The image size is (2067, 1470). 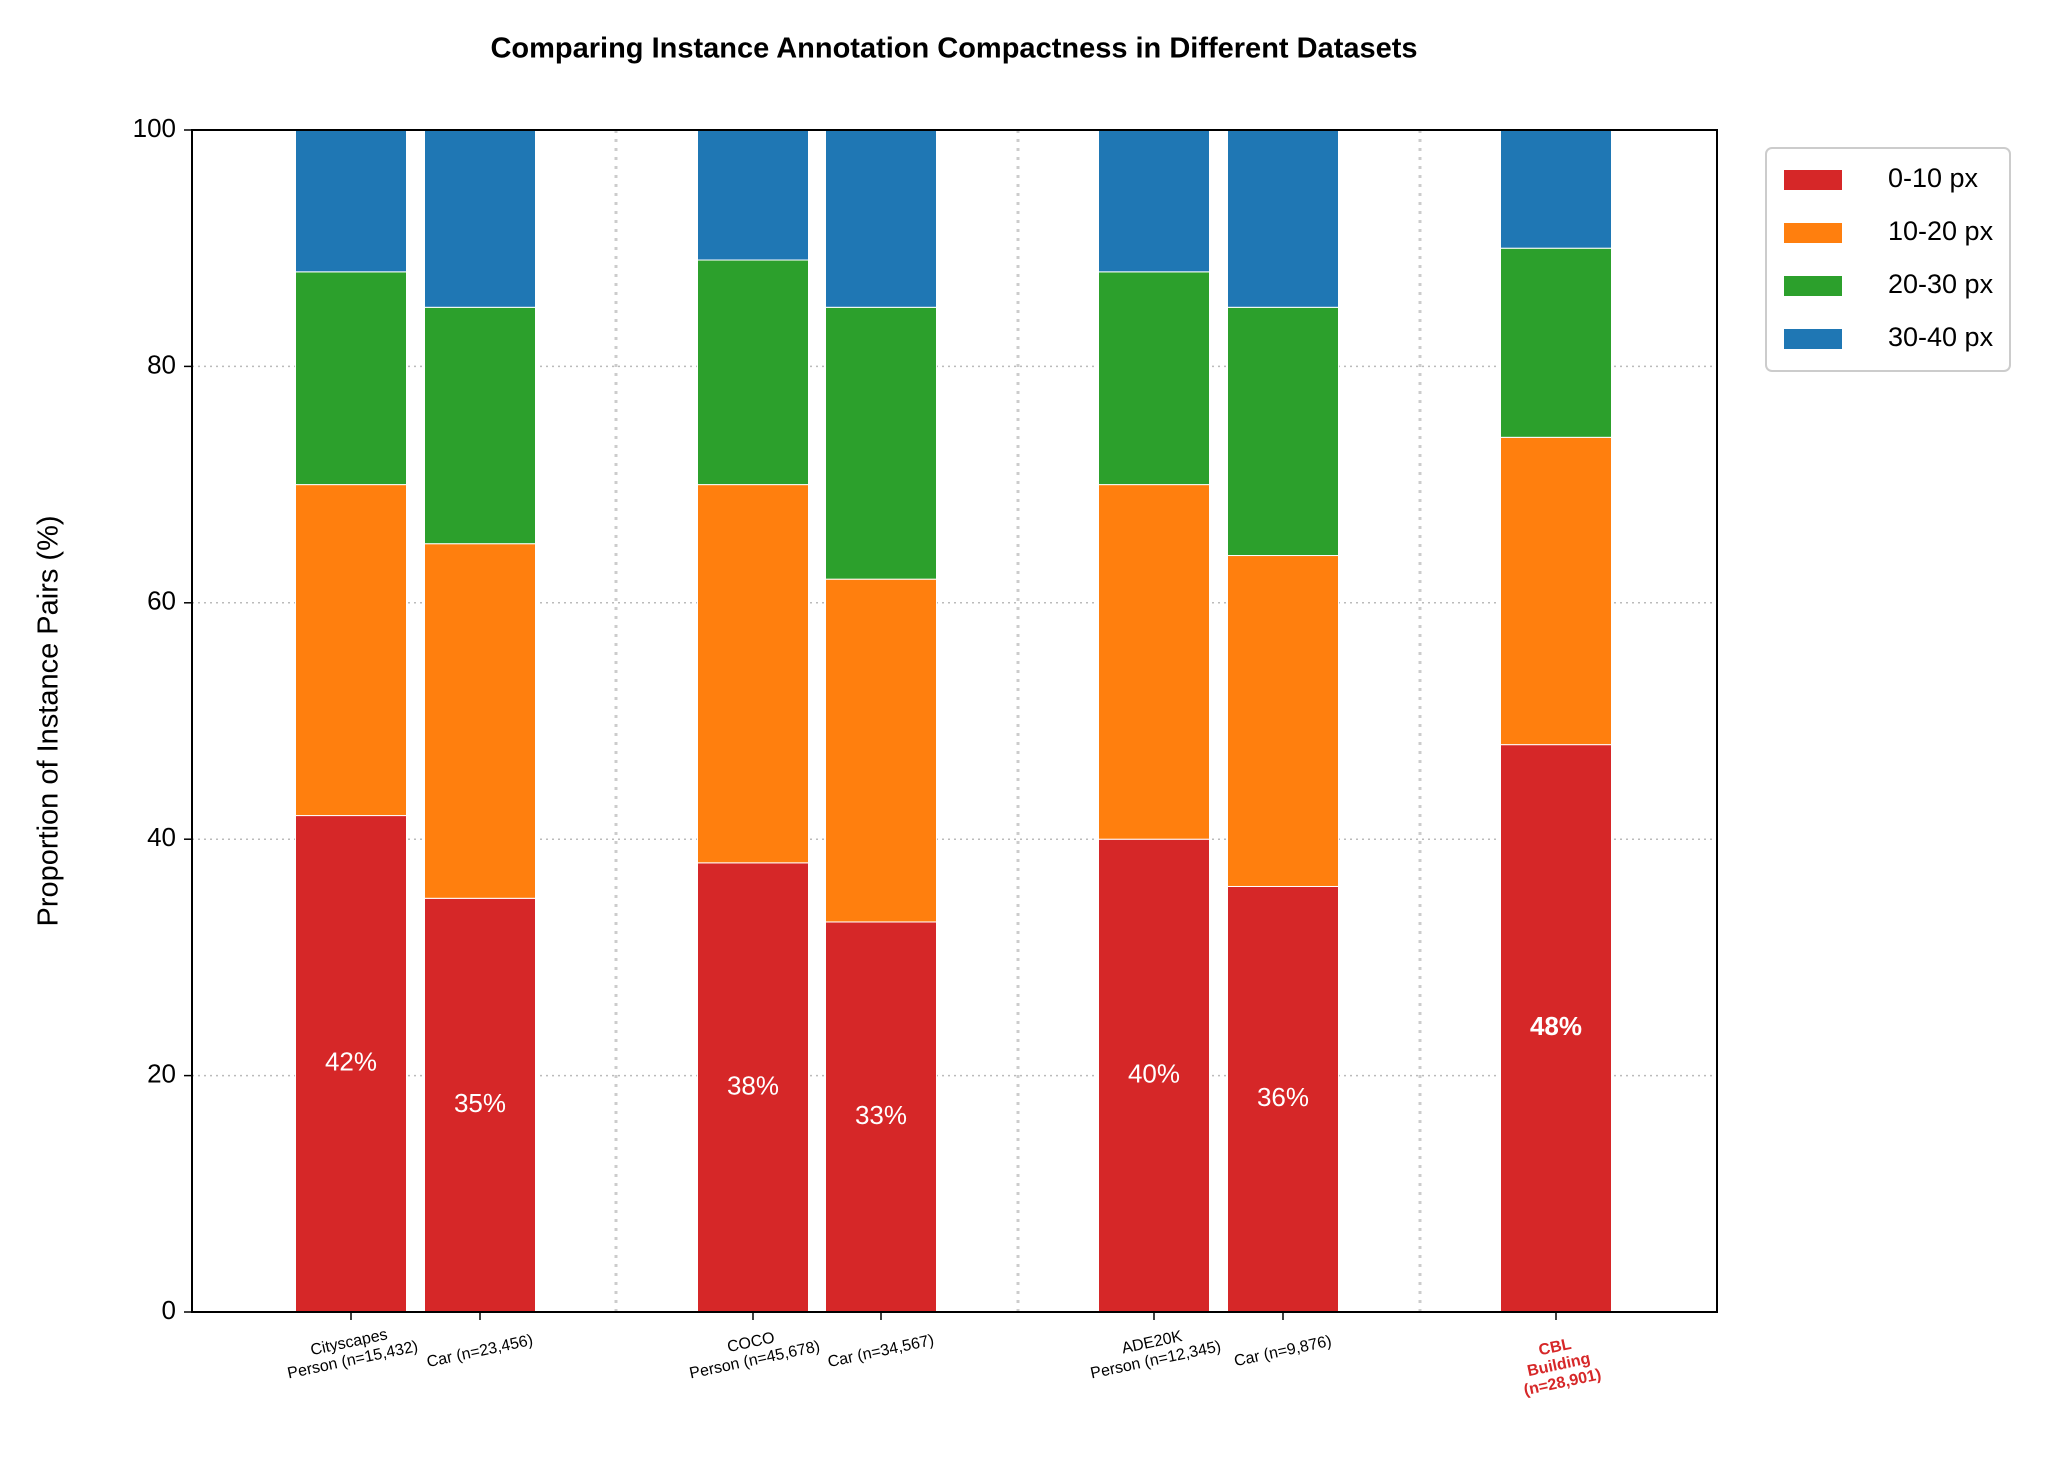 What do you see at coordinates (161, 601) in the screenshot?
I see `y-tick-label: 60` at bounding box center [161, 601].